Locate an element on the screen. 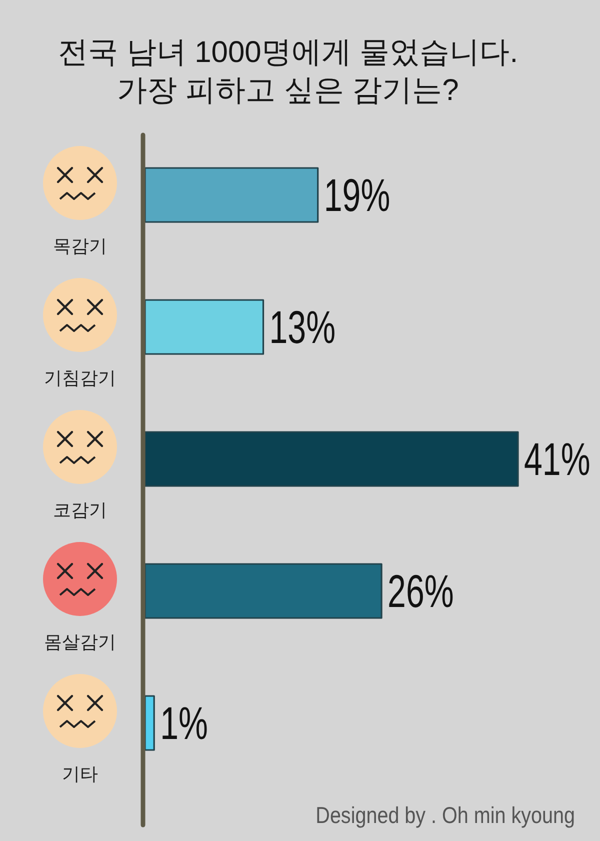 This screenshot has height=841, width=600. data-label: 13% is located at coordinates (302, 328).